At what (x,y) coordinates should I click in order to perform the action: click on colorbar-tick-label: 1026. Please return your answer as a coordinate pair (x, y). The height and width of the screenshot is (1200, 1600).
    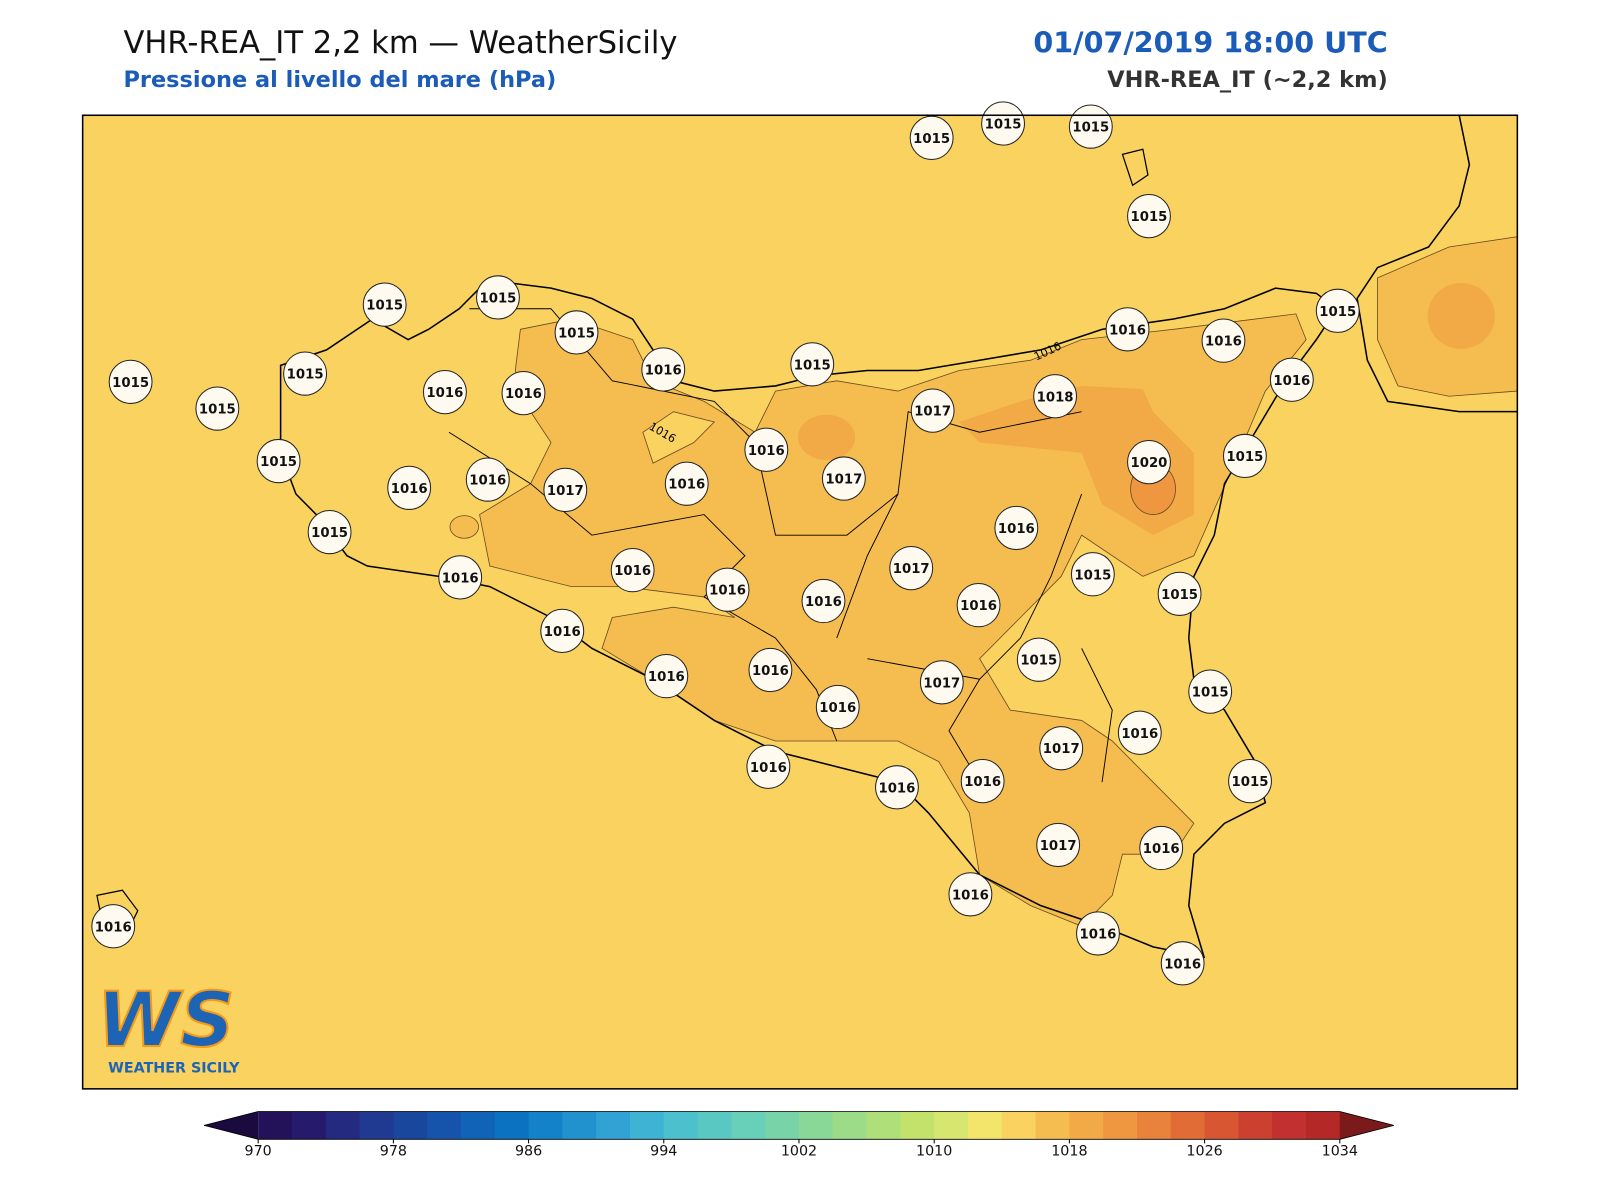
    Looking at the image, I should click on (1204, 1152).